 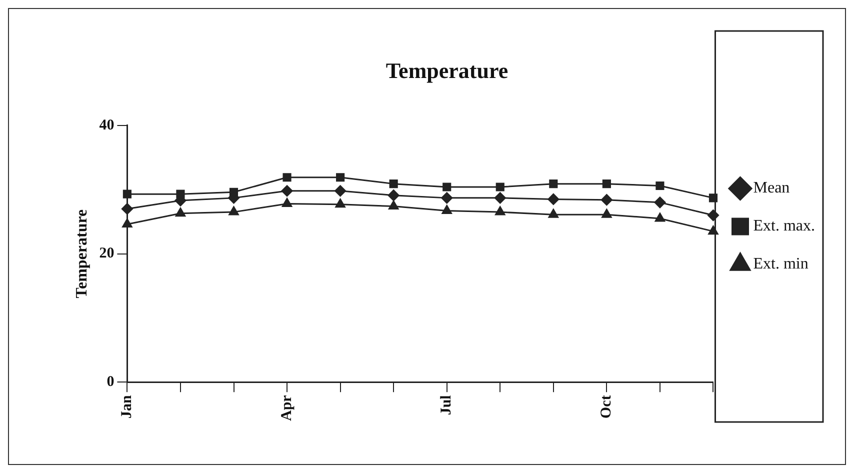 What do you see at coordinates (127, 406) in the screenshot?
I see `x-tick-label: Jan` at bounding box center [127, 406].